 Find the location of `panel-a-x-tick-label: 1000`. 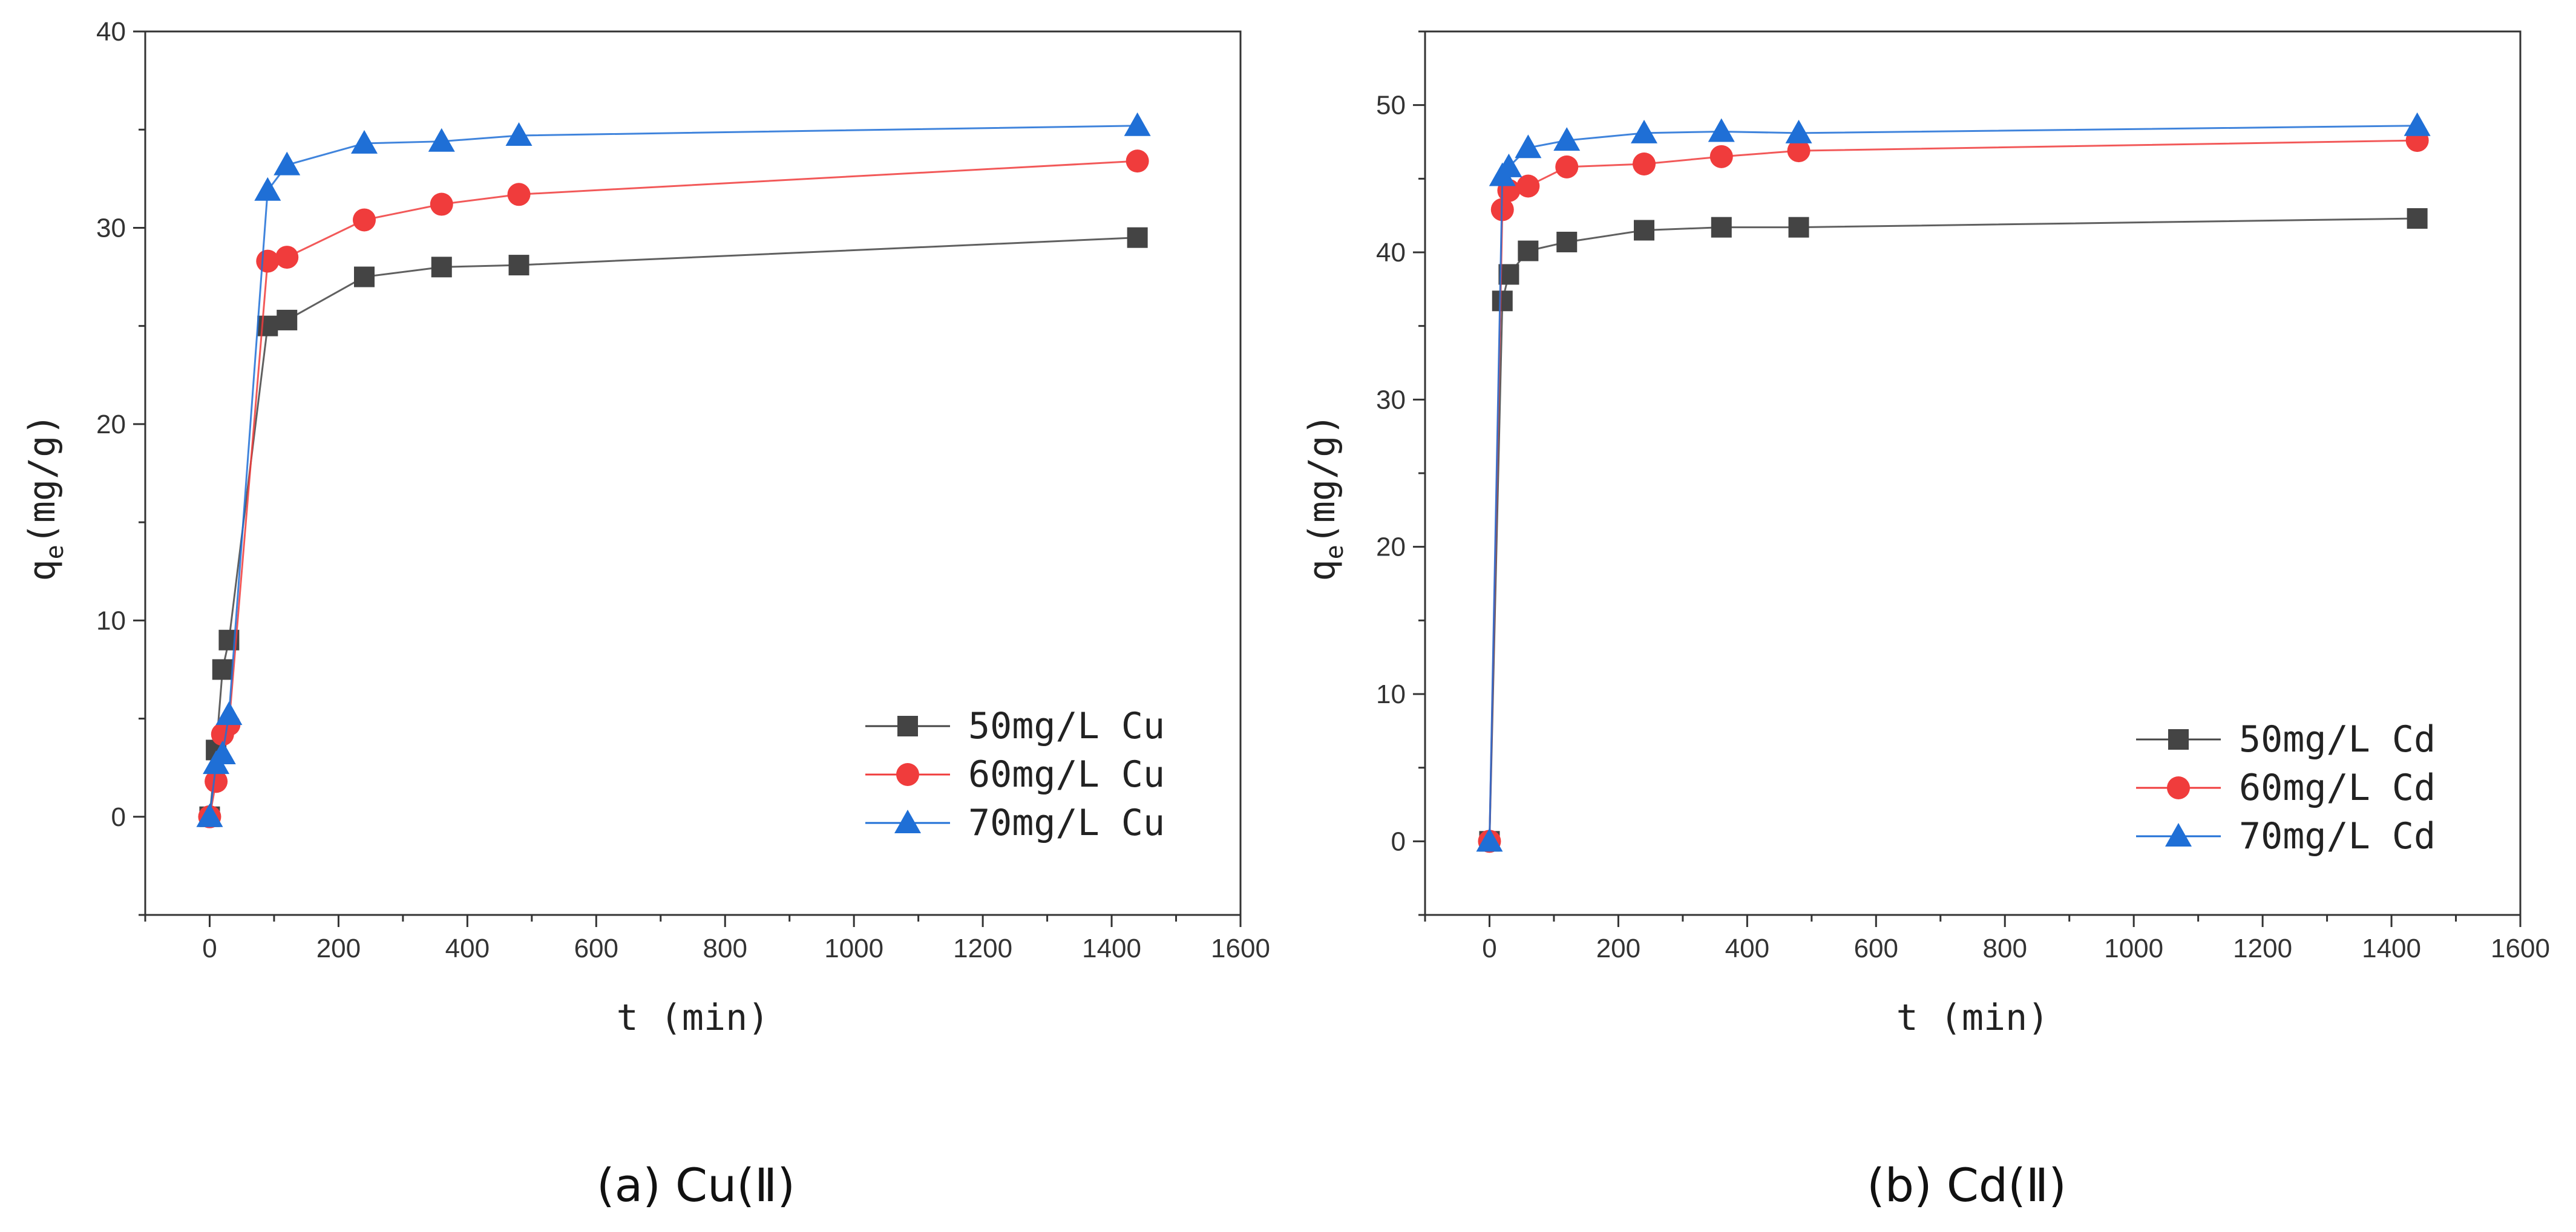

panel-a-x-tick-label: 1000 is located at coordinates (853, 949).